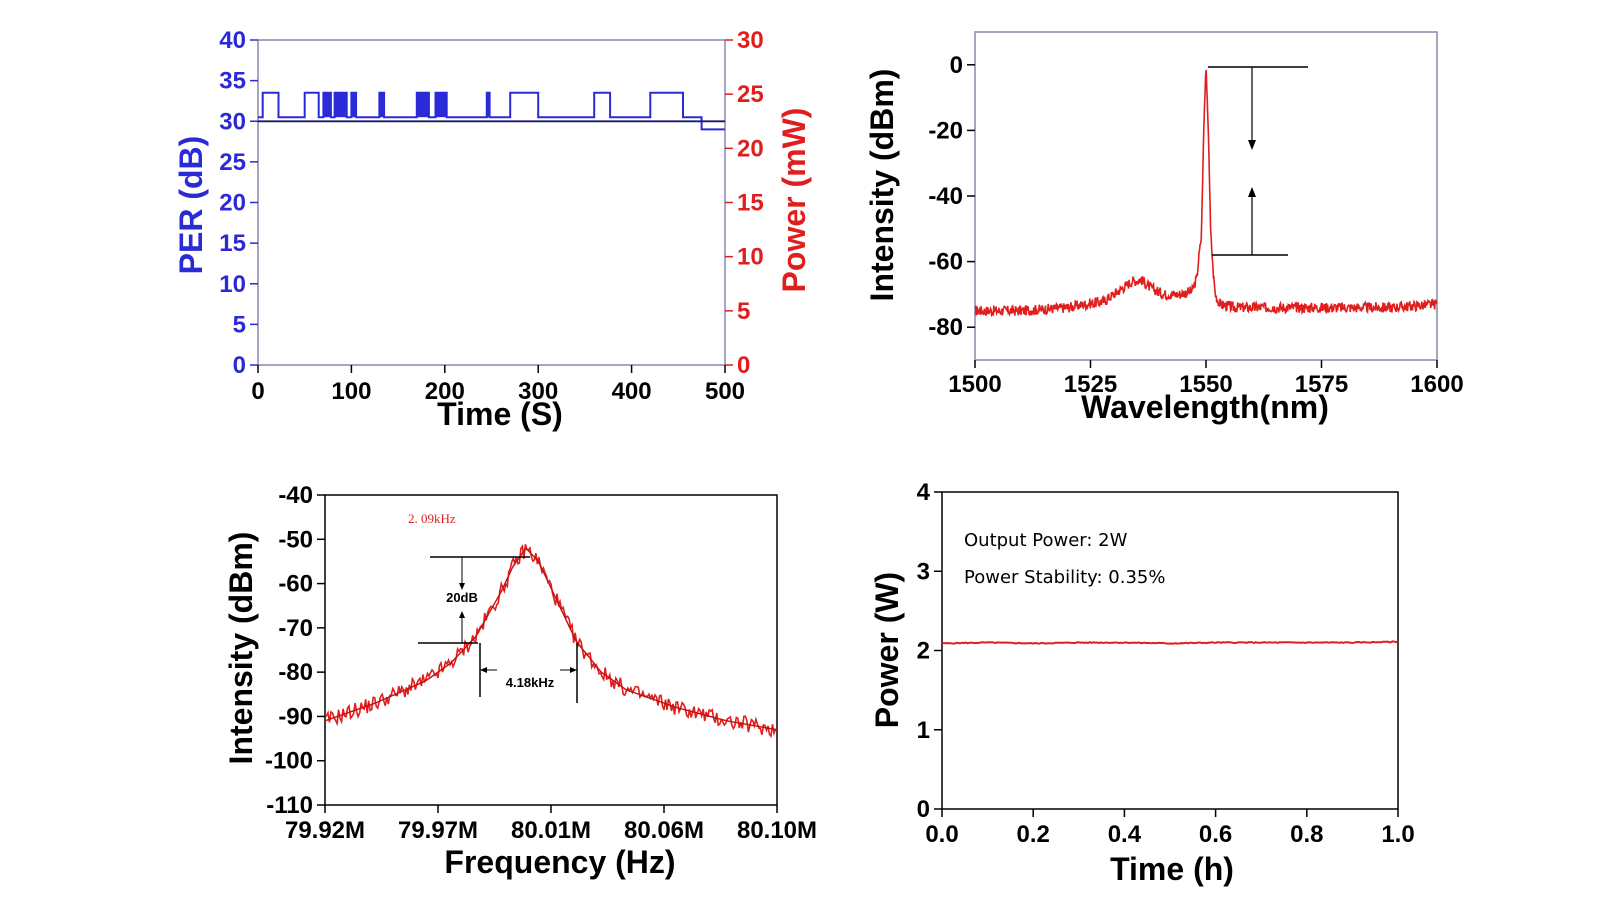 The image size is (1600, 900). Describe the element at coordinates (750, 94) in the screenshot. I see `power-y2-tick-label-5: 25` at that location.